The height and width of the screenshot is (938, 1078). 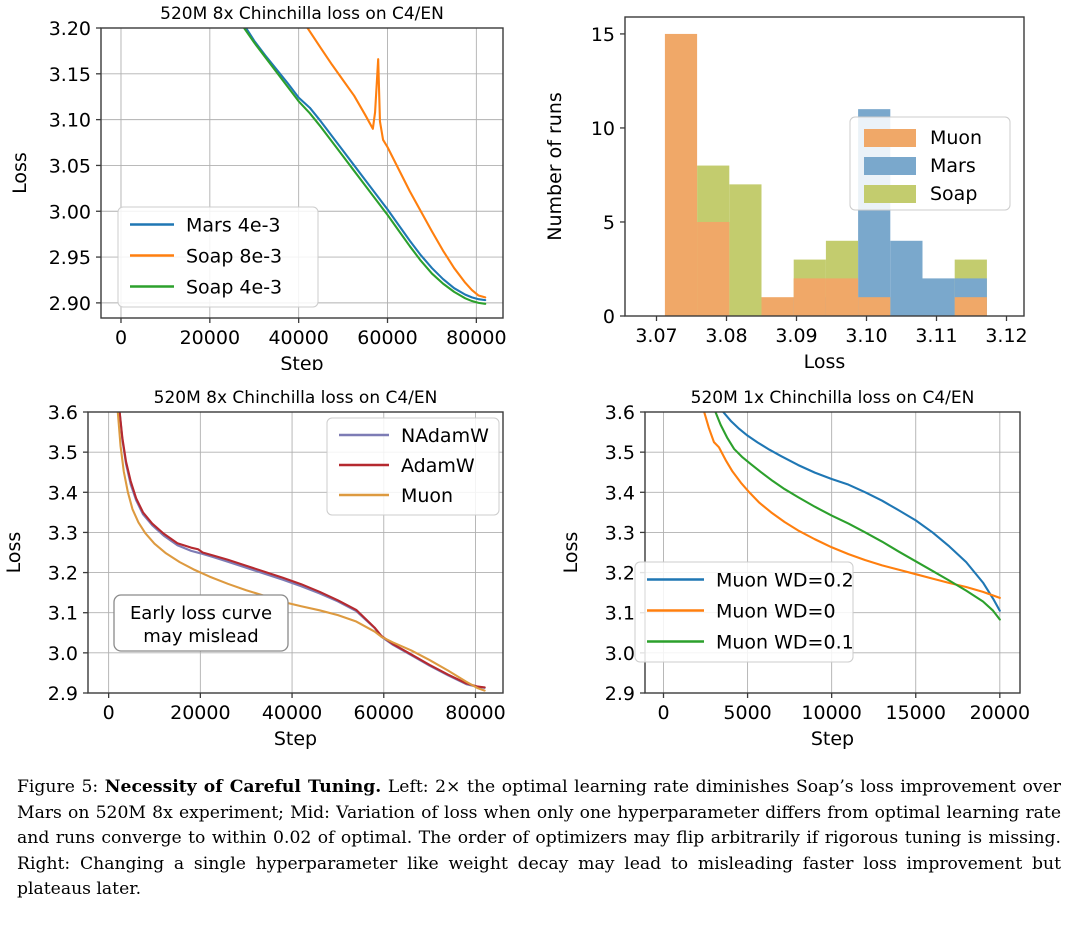 I want to click on y-tick-label: 3.10, so click(x=70, y=121).